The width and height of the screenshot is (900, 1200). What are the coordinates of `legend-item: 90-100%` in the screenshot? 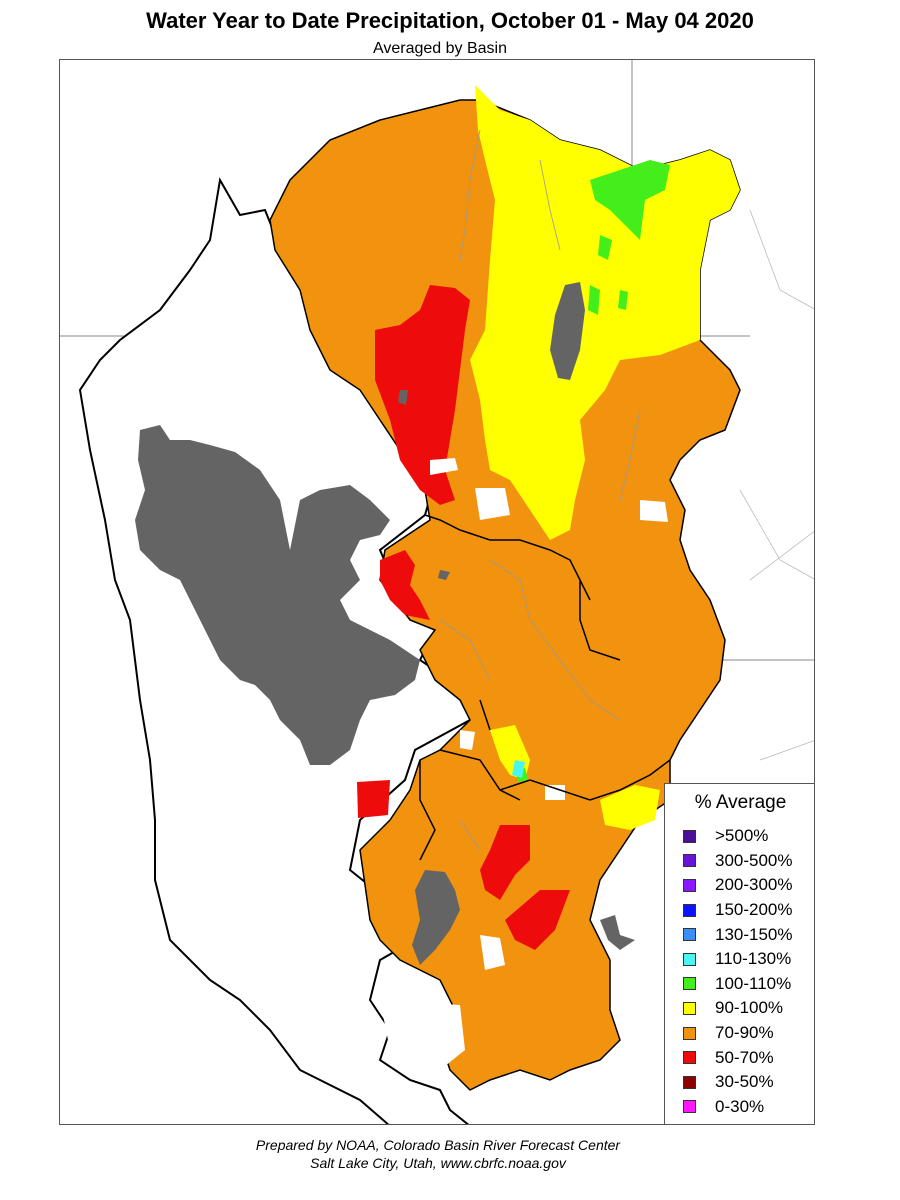 It's located at (738, 1008).